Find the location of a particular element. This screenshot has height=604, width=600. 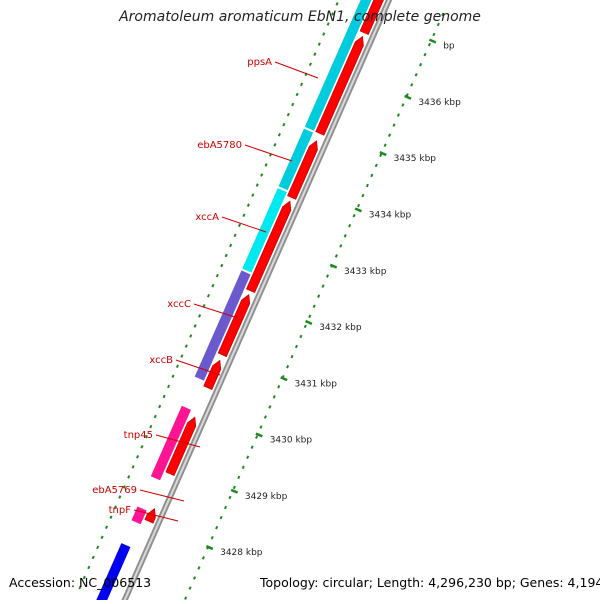

gene-label-ppsA: ppsA is located at coordinates (259, 62).